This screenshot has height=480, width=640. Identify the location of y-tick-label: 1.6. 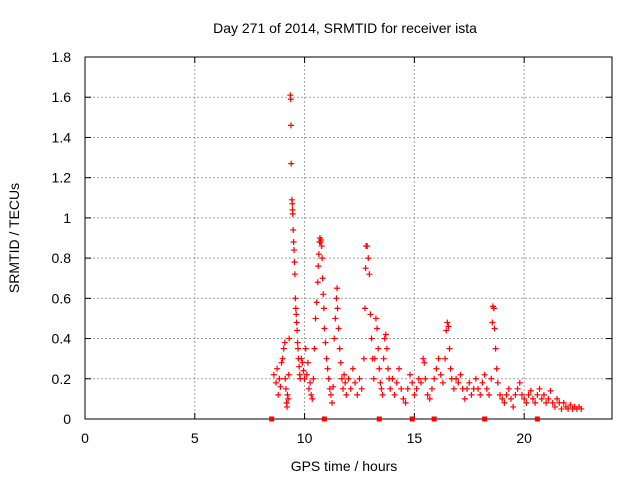
(62, 97).